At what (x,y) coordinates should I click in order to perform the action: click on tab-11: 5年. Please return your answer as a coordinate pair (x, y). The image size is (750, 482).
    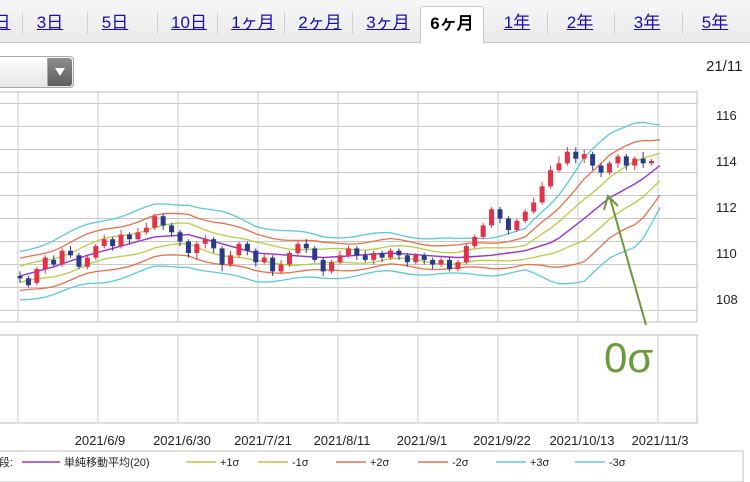
    Looking at the image, I should click on (715, 22).